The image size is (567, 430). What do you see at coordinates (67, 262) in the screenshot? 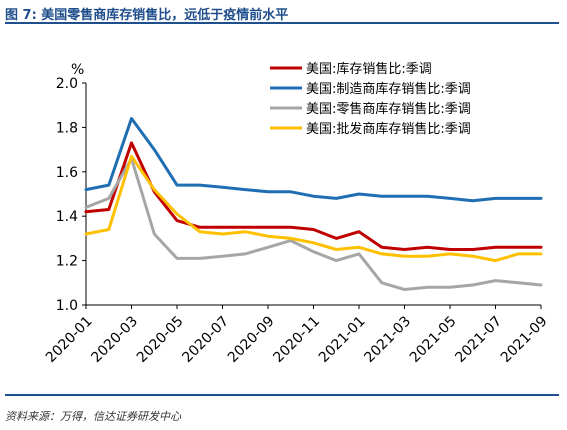
I see `y-tick-label: 1.2` at bounding box center [67, 262].